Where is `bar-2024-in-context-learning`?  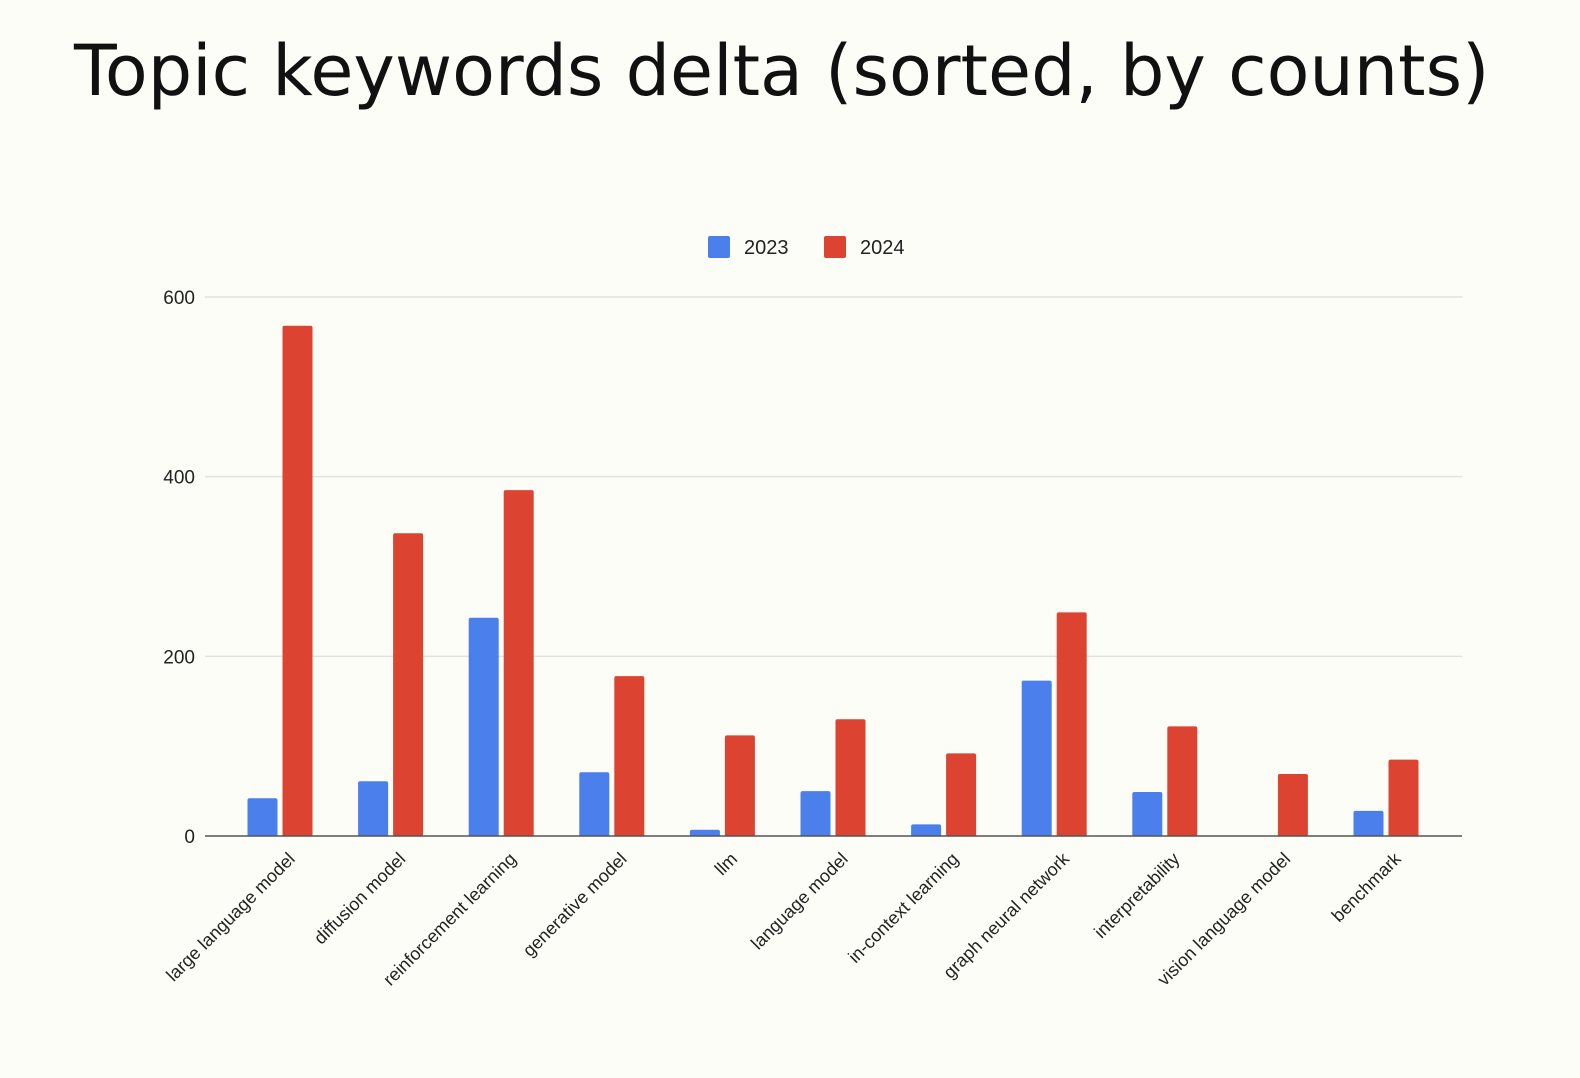 bar-2024-in-context-learning is located at coordinates (961, 794).